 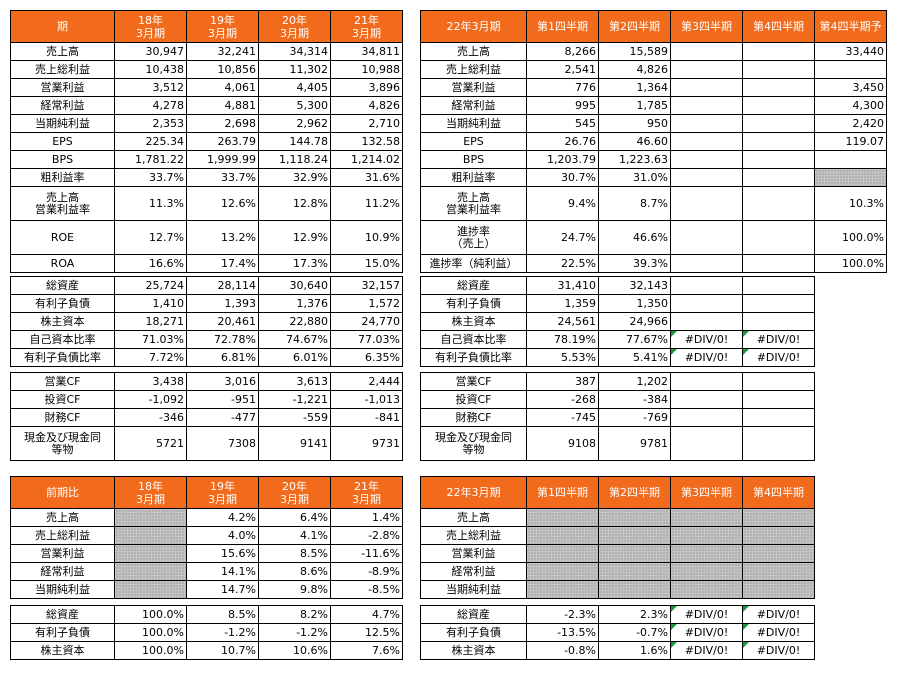 What do you see at coordinates (778, 26) in the screenshot?
I see `column-header: 第4四半期` at bounding box center [778, 26].